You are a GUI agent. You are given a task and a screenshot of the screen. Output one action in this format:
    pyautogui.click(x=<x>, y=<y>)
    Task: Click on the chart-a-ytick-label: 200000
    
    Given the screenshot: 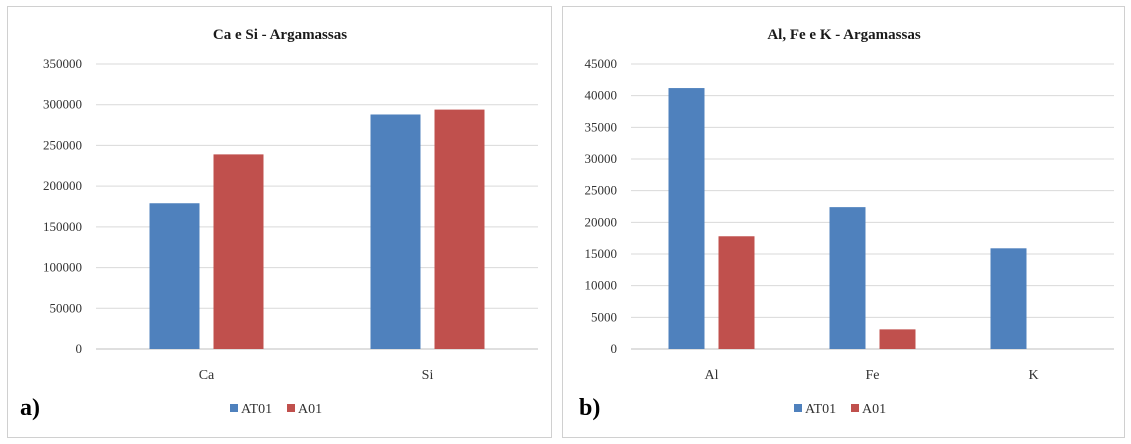 What is the action you would take?
    pyautogui.click(x=62, y=185)
    